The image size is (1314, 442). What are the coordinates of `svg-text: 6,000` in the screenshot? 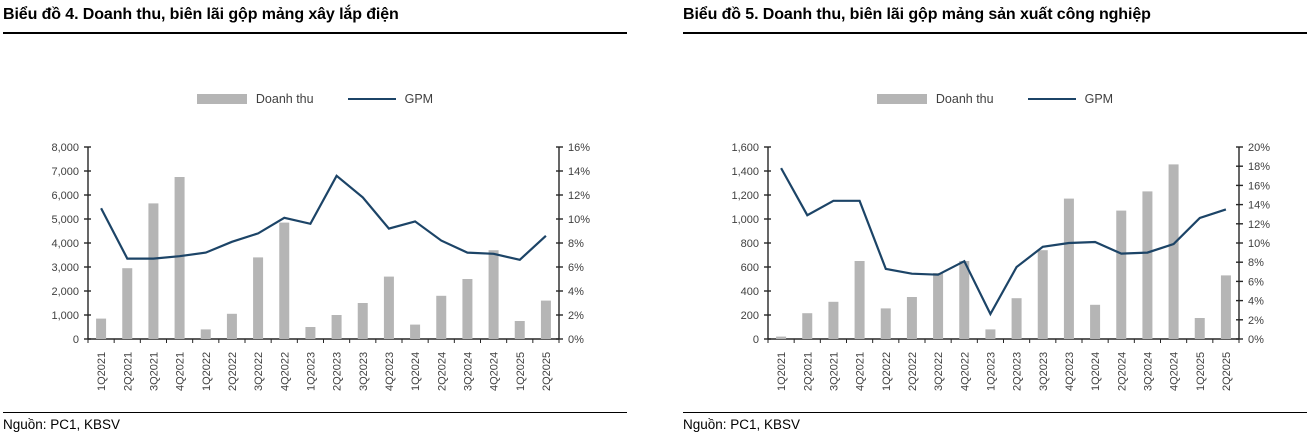 It's located at (65, 196).